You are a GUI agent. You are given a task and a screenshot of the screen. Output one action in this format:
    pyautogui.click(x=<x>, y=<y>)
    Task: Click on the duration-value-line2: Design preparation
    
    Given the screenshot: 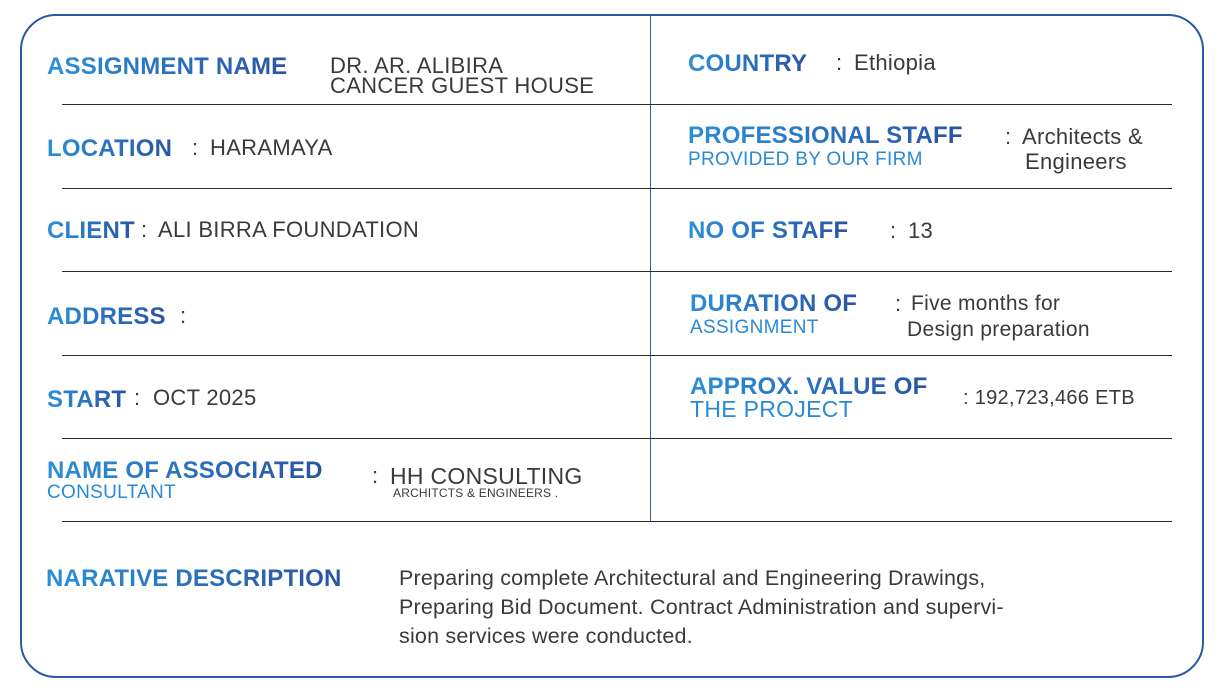 What is the action you would take?
    pyautogui.click(x=998, y=329)
    